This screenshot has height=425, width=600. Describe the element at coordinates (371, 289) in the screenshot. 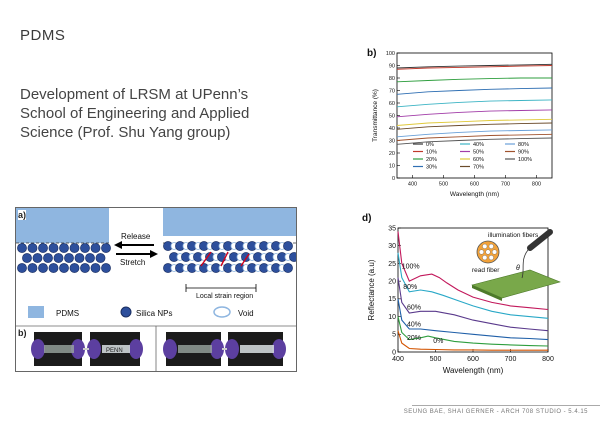

I see `y-axis-label: Reflectance (a.u)` at that location.